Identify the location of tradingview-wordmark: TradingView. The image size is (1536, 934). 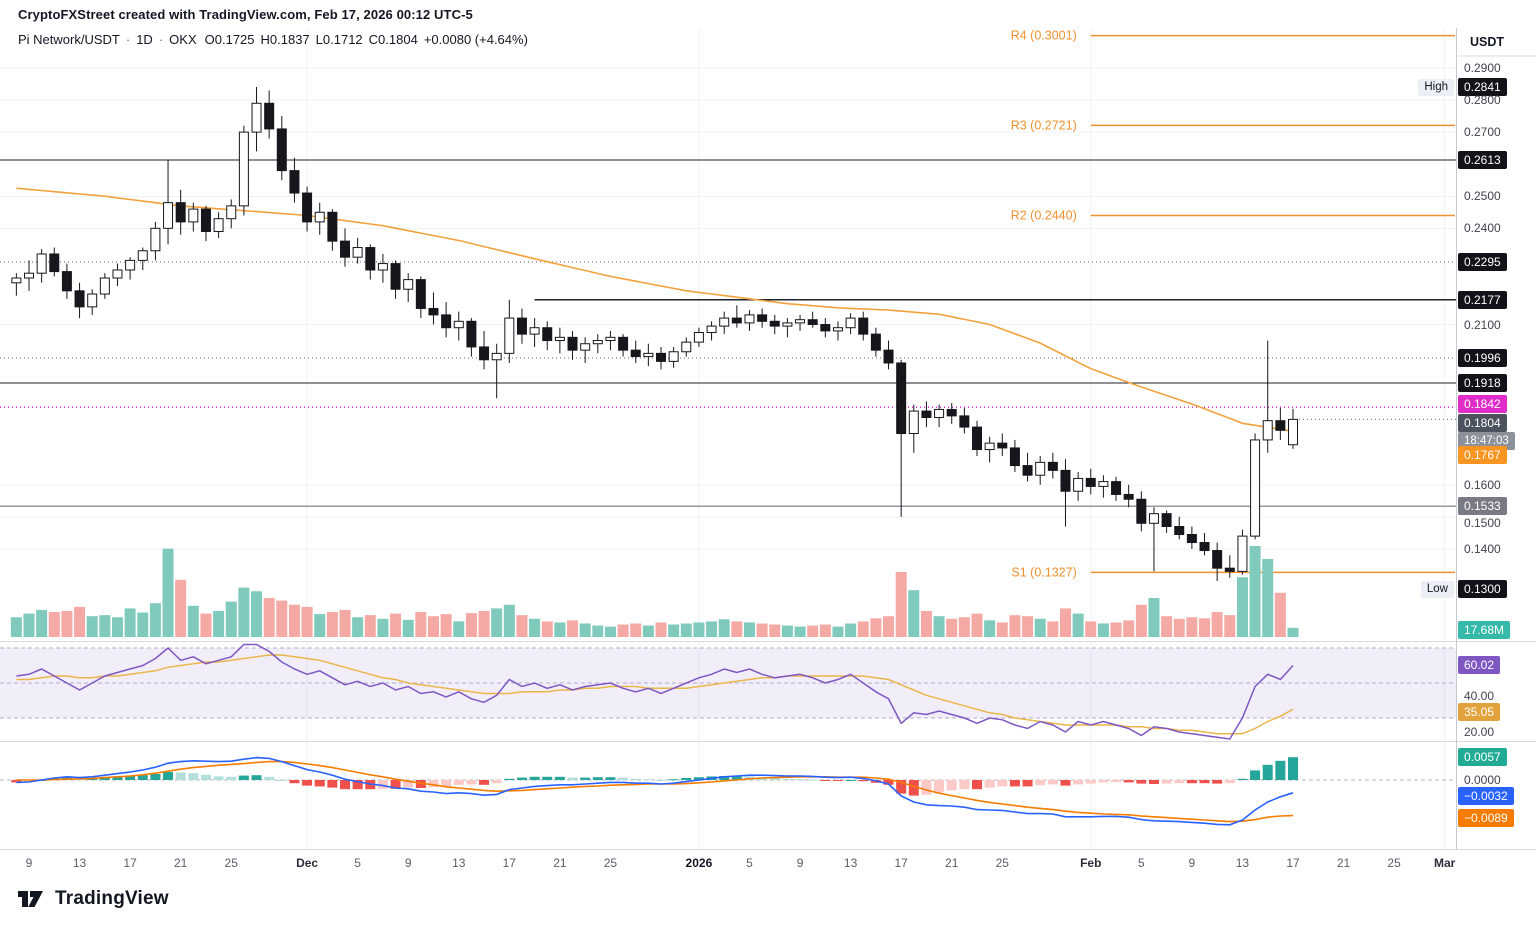
(112, 898).